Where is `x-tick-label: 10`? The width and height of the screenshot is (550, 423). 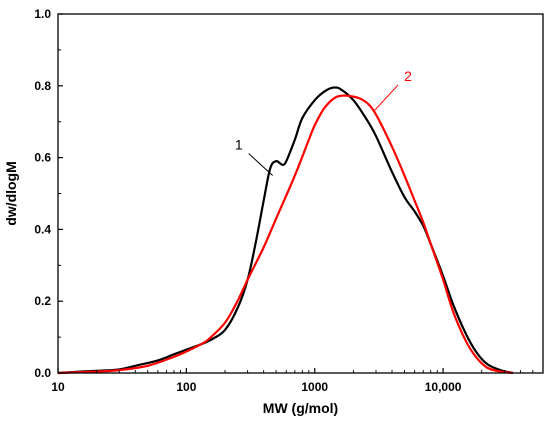
x-tick-label: 10 is located at coordinates (58, 387).